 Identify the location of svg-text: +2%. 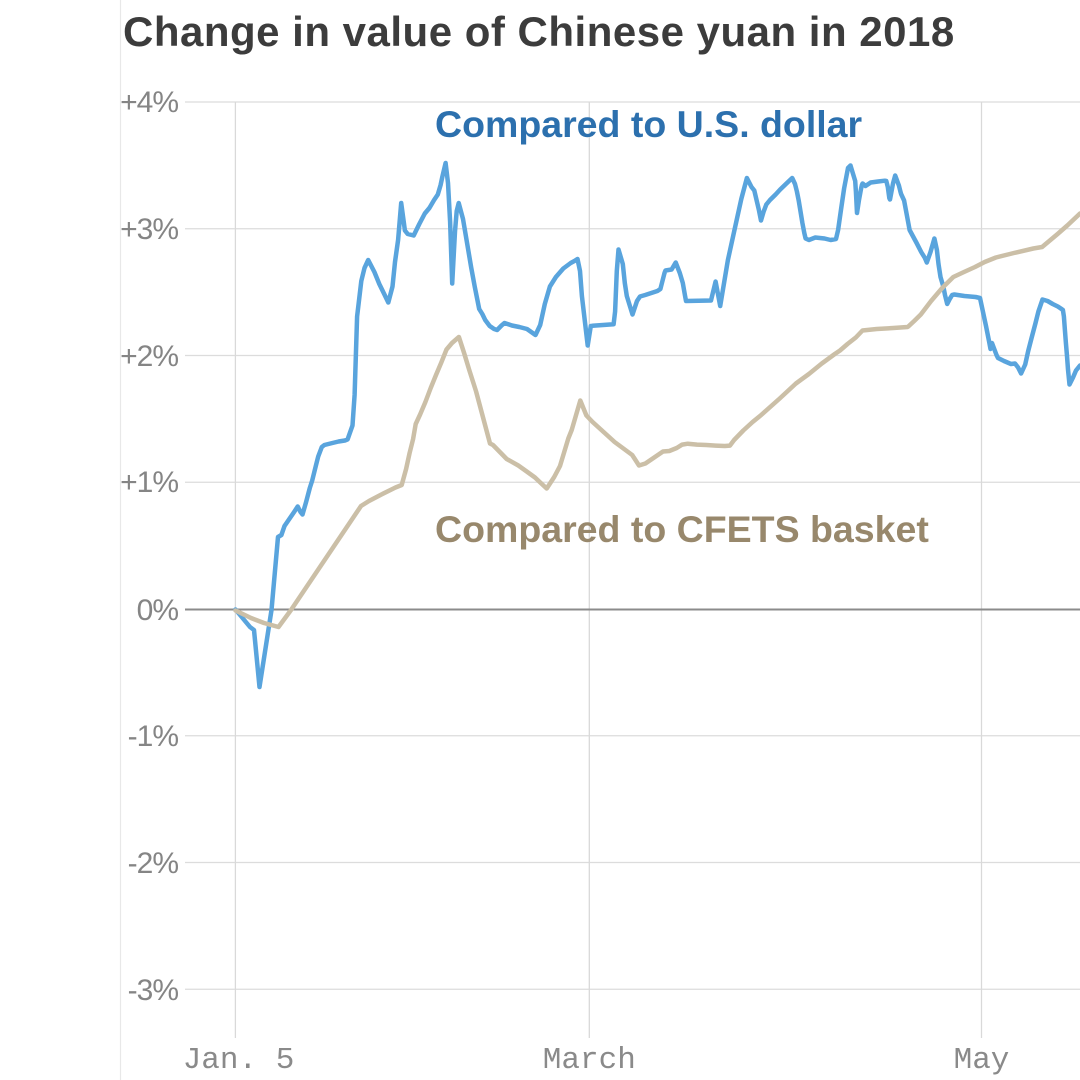
(149, 356).